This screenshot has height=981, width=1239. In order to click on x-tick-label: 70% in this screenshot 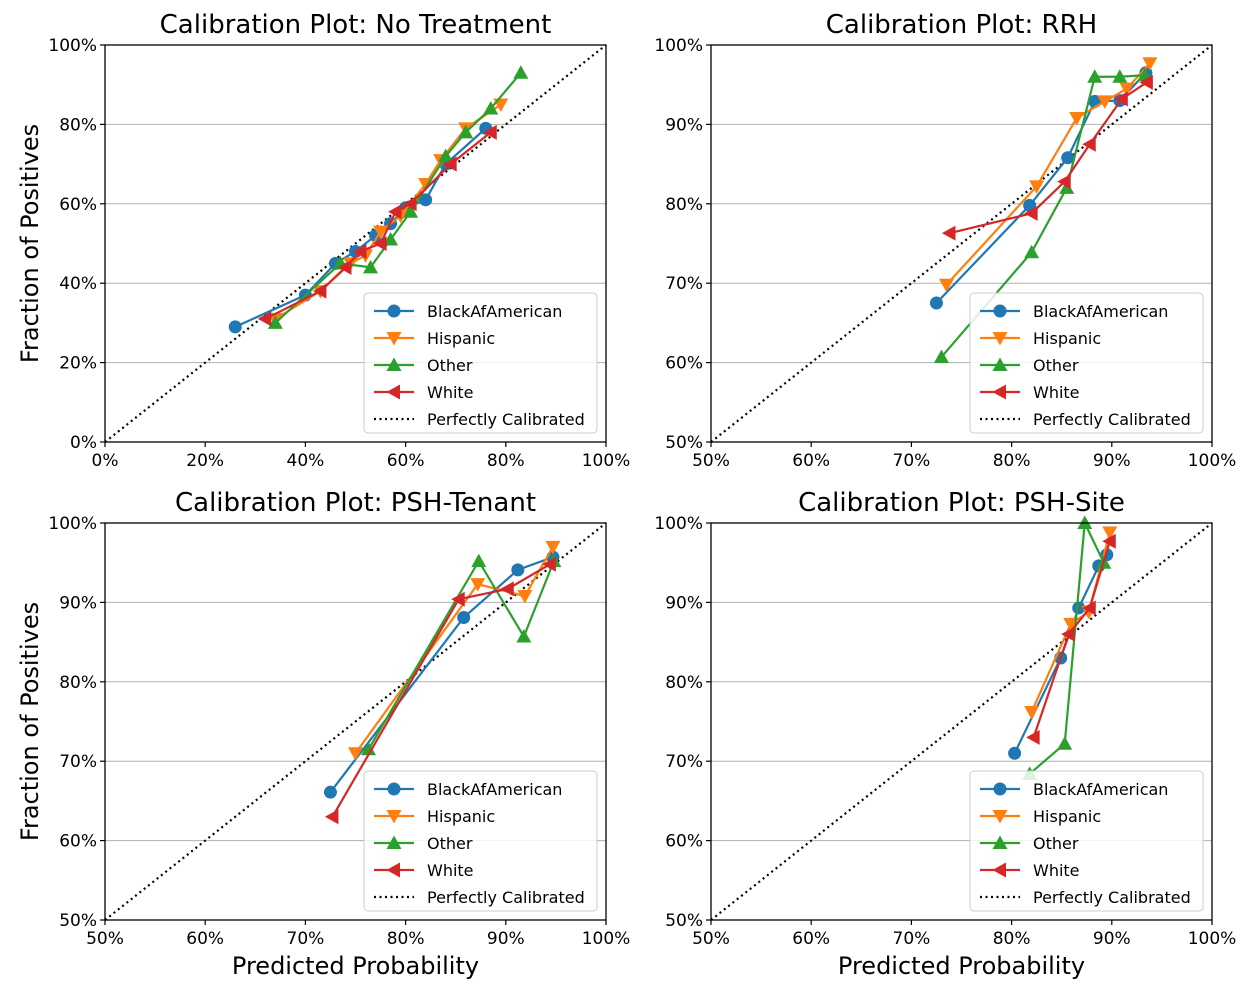, I will do `click(912, 461)`.